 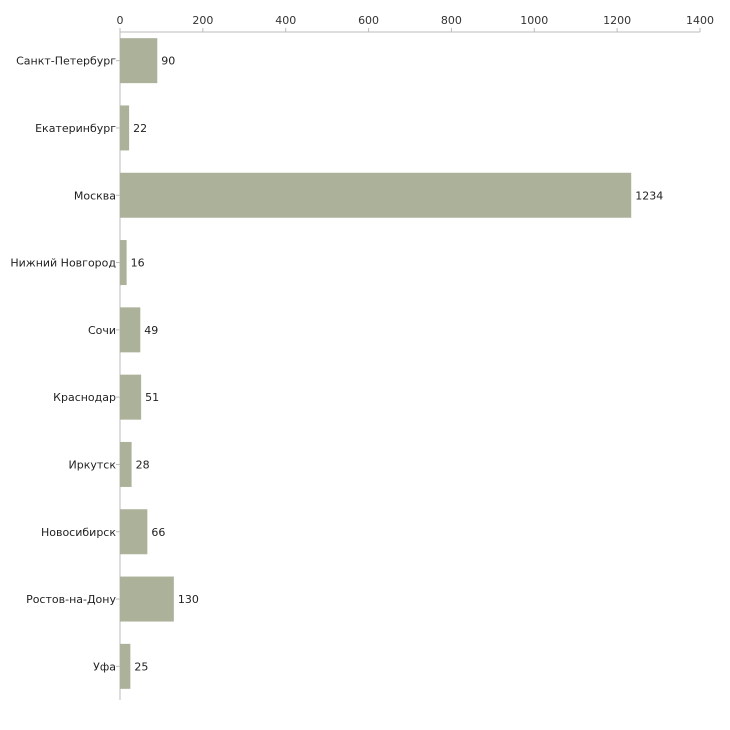 What do you see at coordinates (202, 20) in the screenshot?
I see `x-tick-label: 200` at bounding box center [202, 20].